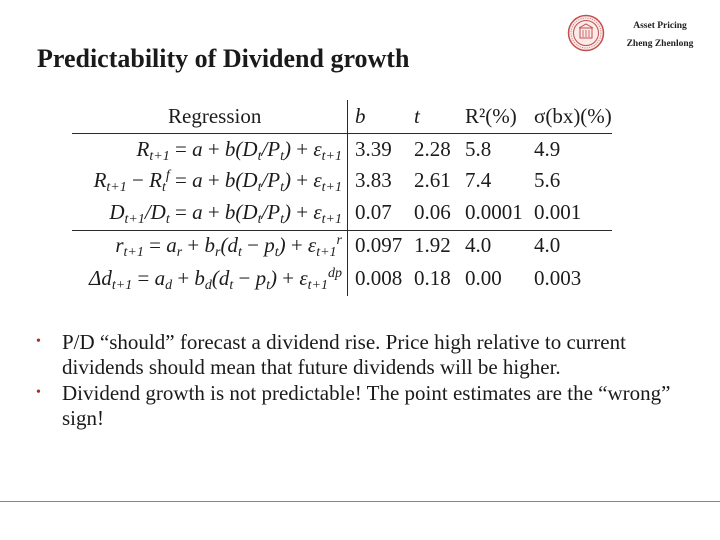 This screenshot has height=540, width=720. Describe the element at coordinates (478, 245) in the screenshot. I see `cell-r2: 4.0` at that location.